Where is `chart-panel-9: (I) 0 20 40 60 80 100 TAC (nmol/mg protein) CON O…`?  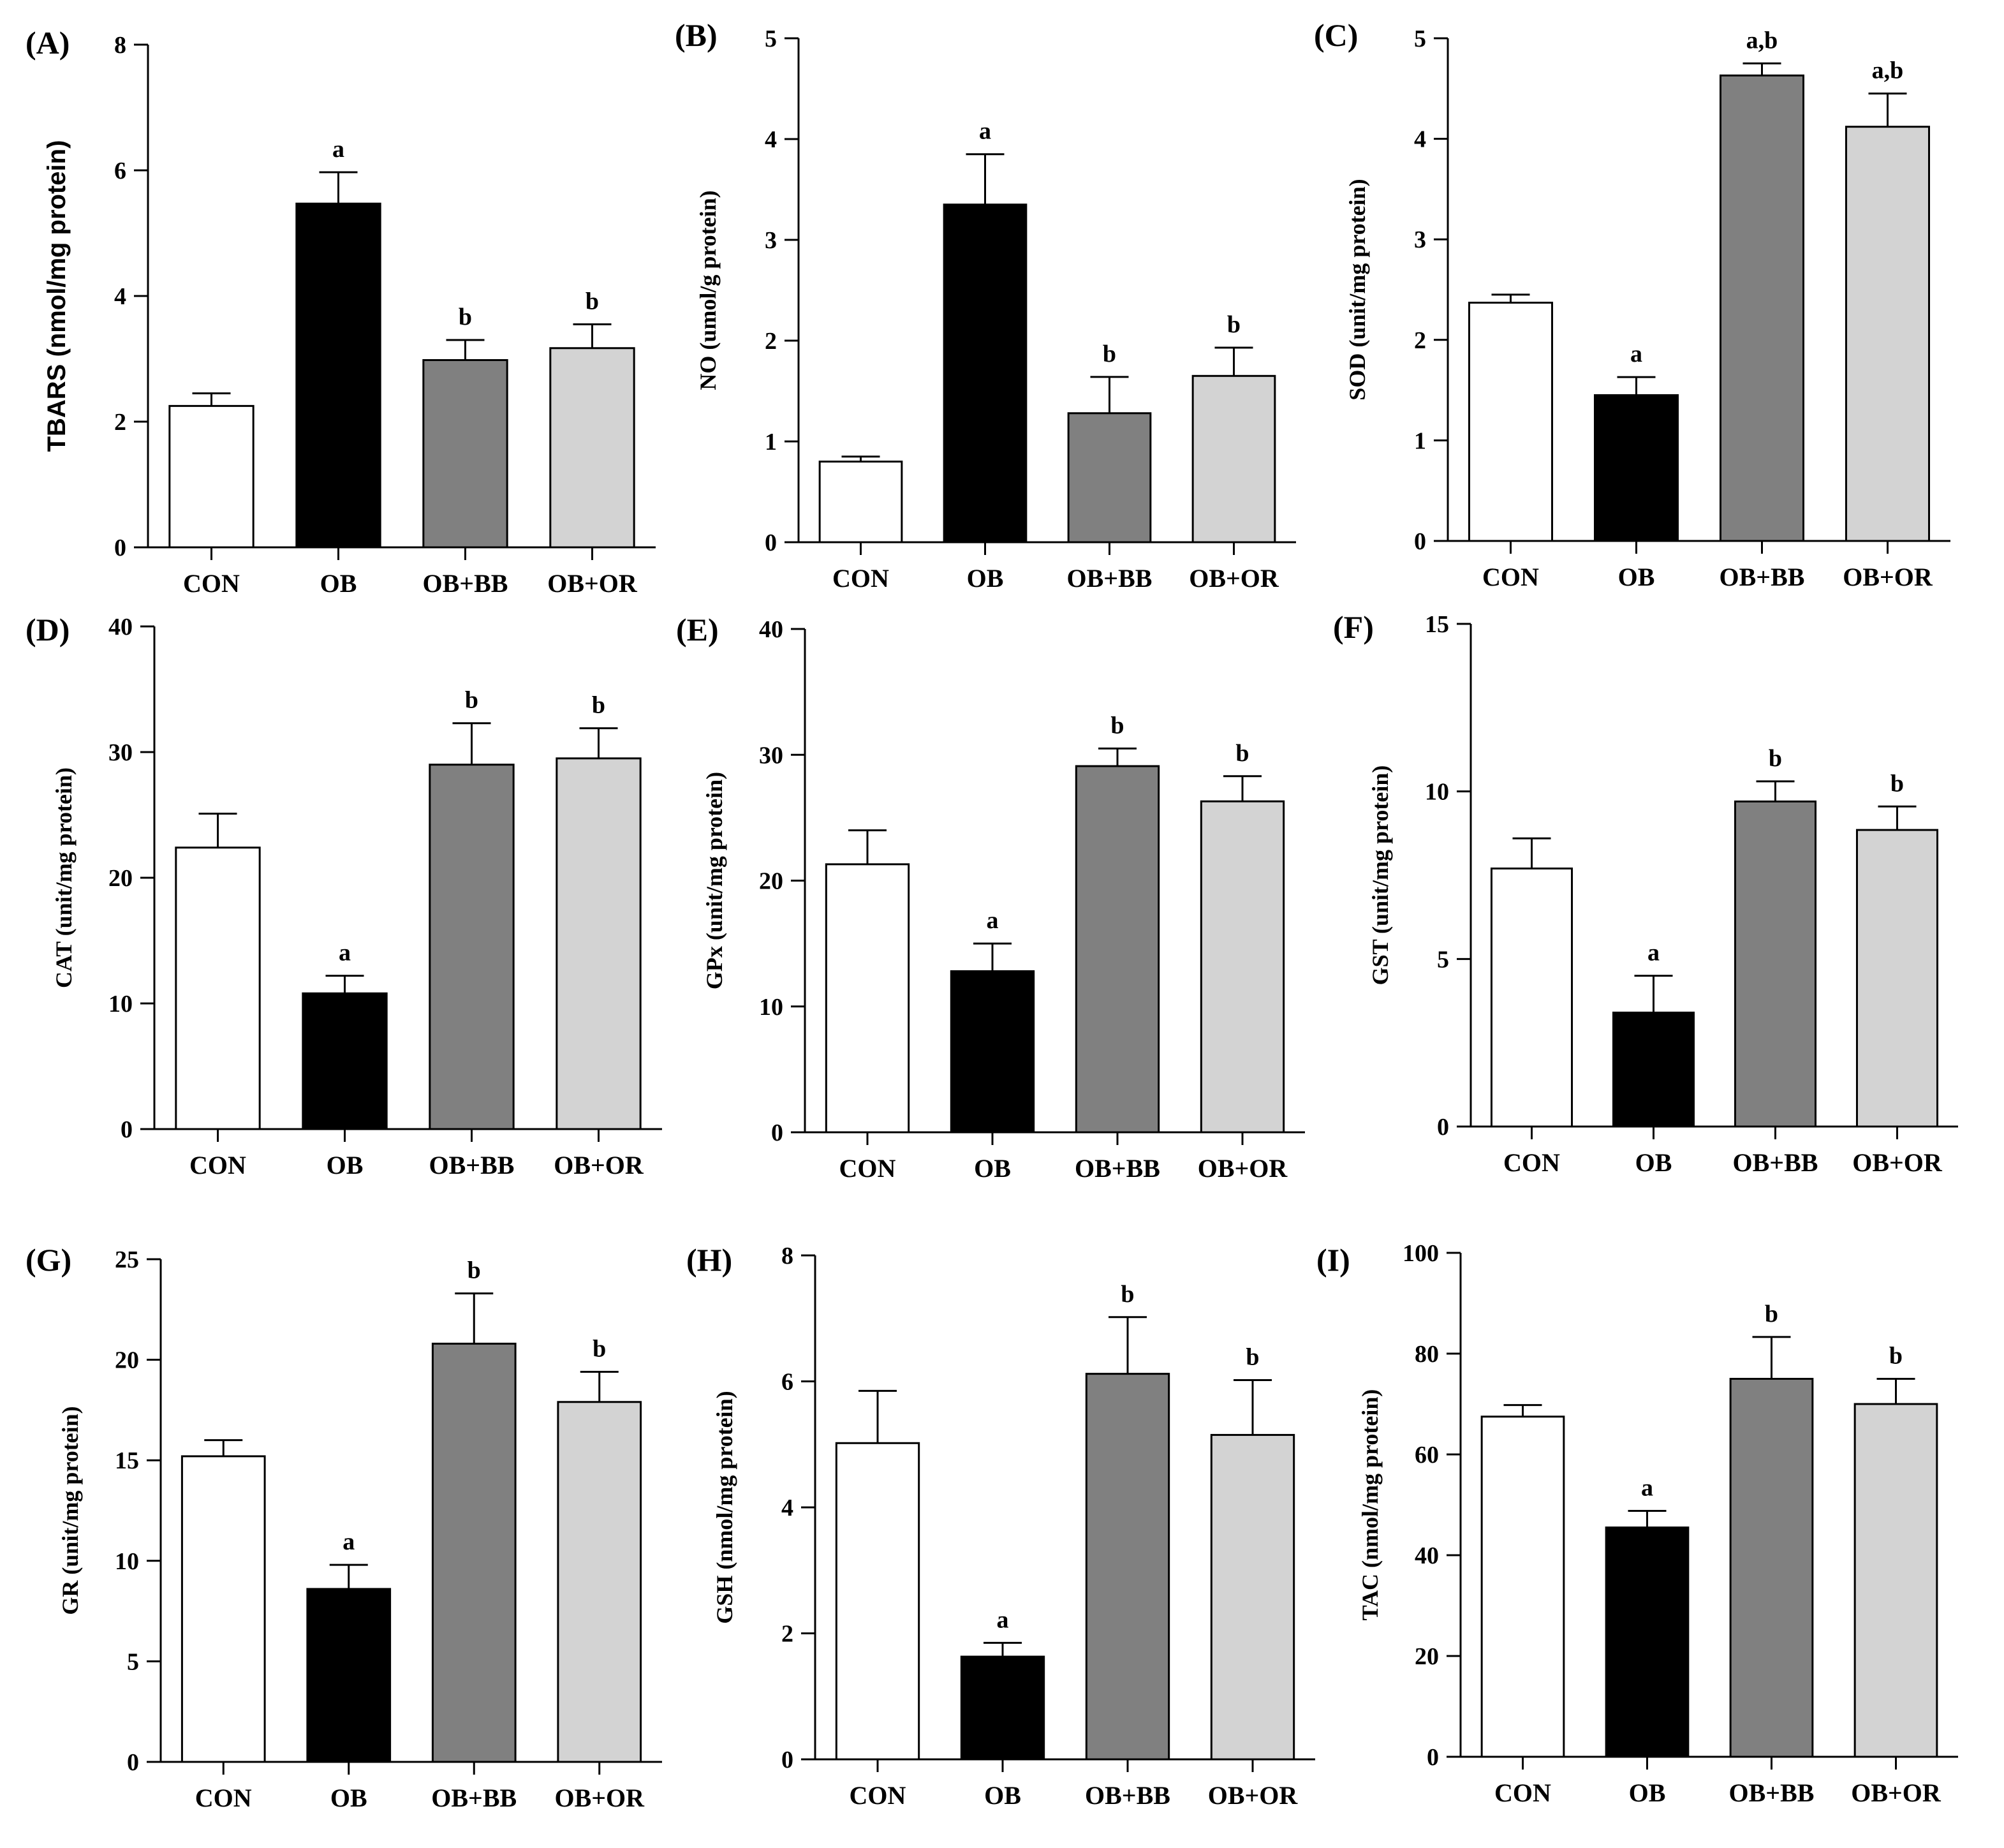
chart-panel-9: (I) 0 20 40 60 80 100 TAC (nmol/mg protein) CON O… is located at coordinates (1637, 1523).